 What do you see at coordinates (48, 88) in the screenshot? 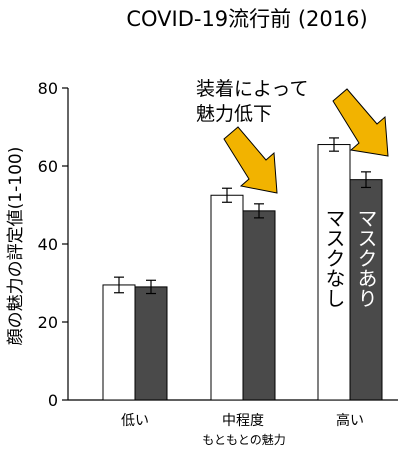
I see `y-tick-label: 80` at bounding box center [48, 88].